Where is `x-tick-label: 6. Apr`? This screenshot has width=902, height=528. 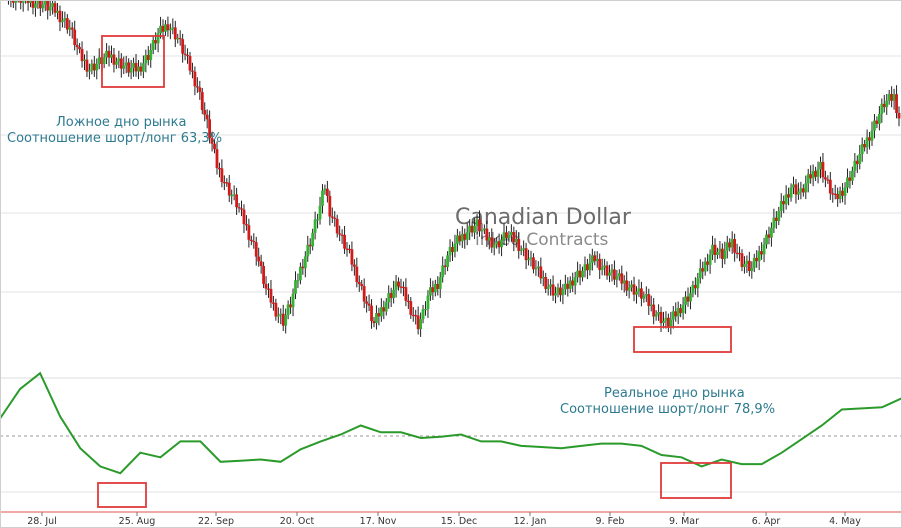
x-tick-label: 6. Apr is located at coordinates (766, 521).